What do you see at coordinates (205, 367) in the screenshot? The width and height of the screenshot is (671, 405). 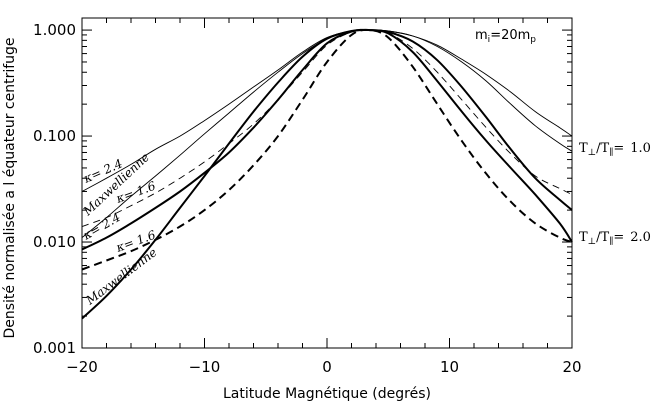 I see `x-tick-label: −10` at bounding box center [205, 367].